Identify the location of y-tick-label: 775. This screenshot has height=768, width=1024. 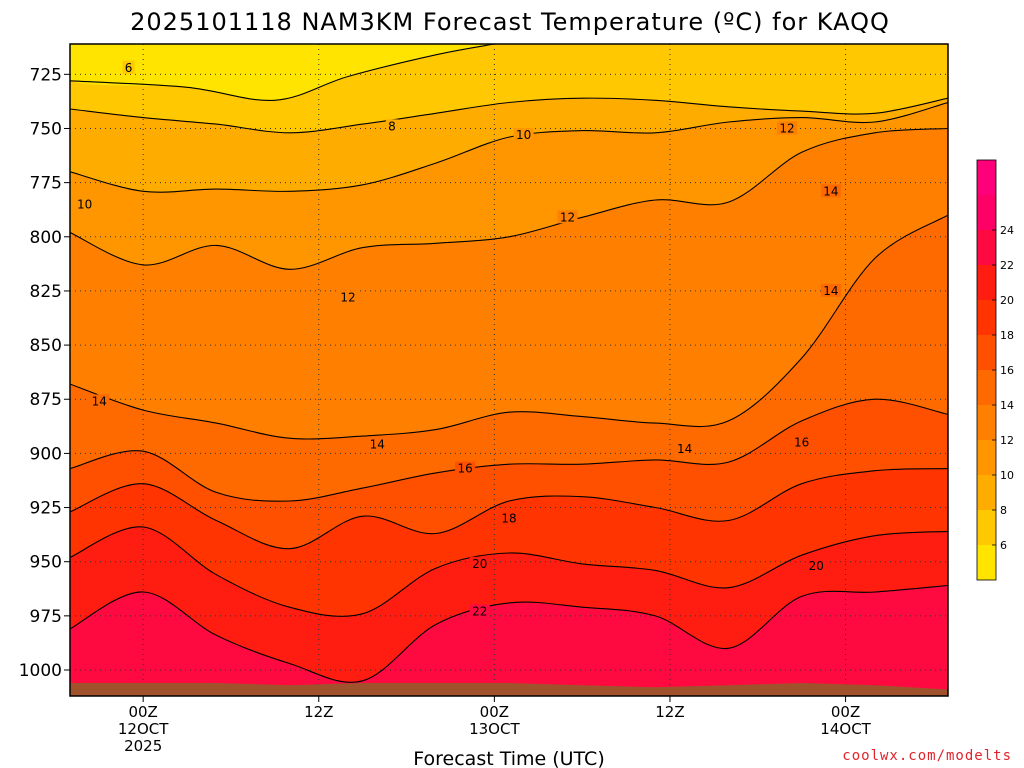
(46, 184).